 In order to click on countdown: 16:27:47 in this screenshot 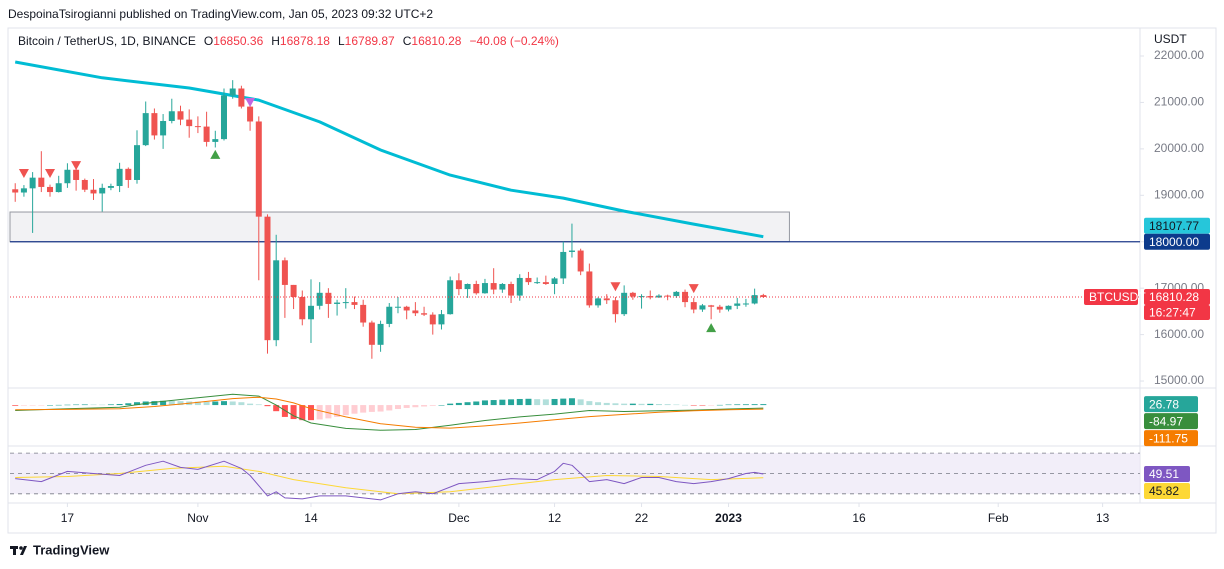, I will do `click(1172, 313)`.